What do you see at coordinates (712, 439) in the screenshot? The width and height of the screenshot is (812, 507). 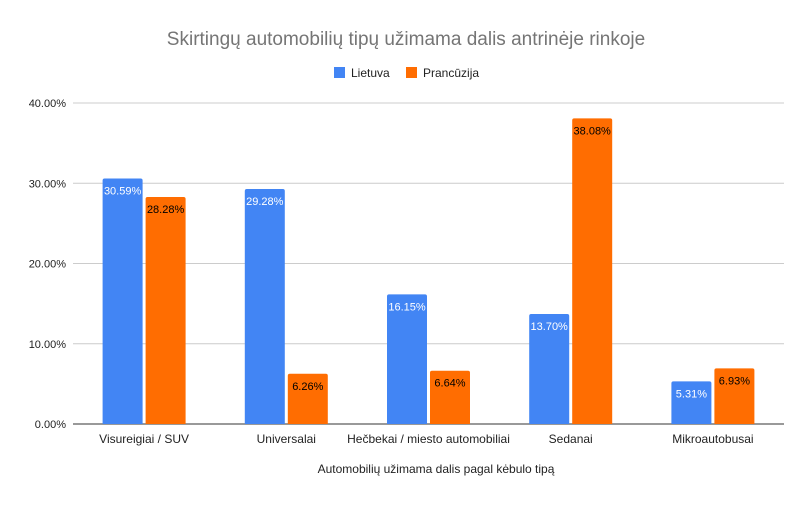 I see `x-tick-label-mikroautobusai: Mikroautobusai` at bounding box center [712, 439].